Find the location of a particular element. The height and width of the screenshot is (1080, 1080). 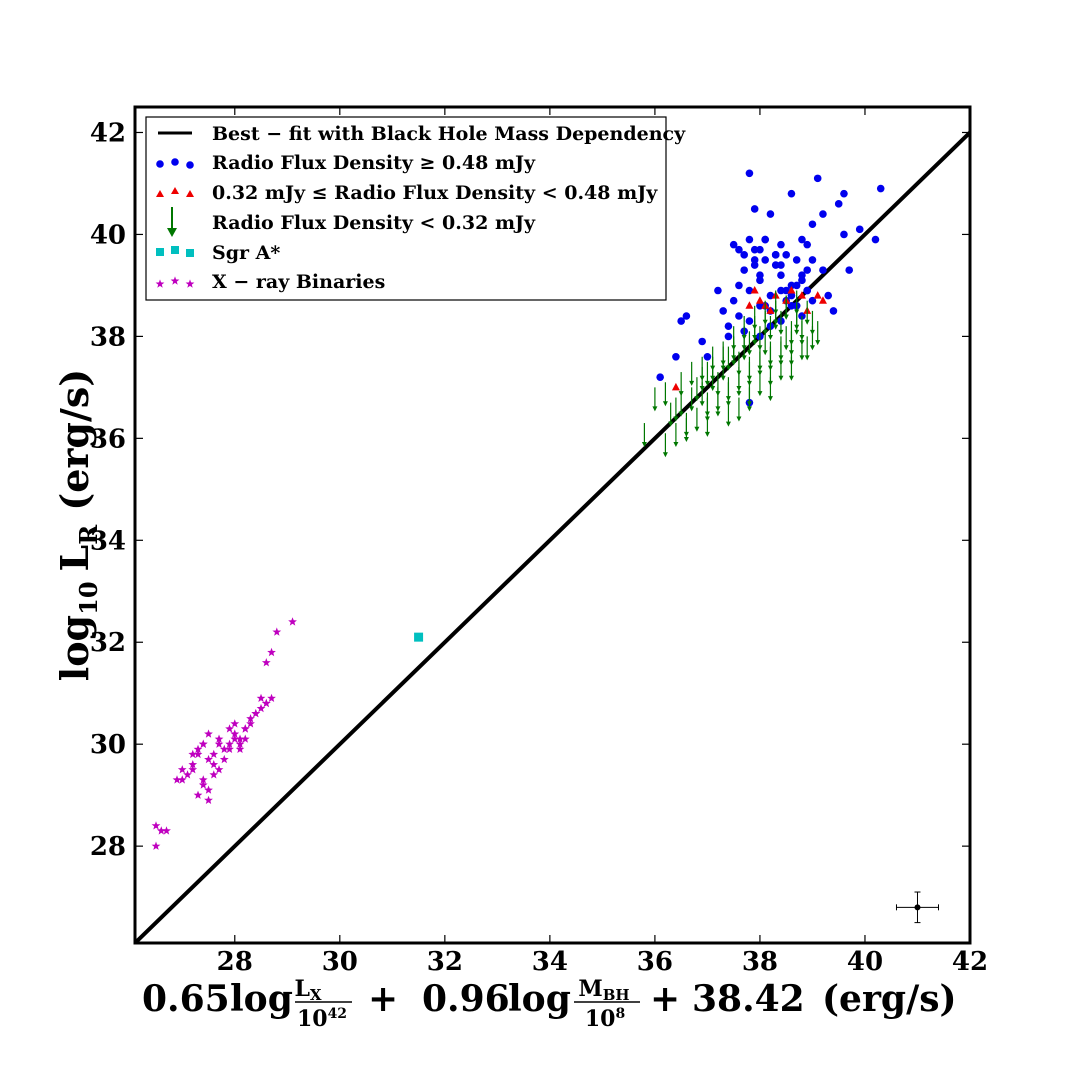

legend-xrb-swatch is located at coordinates (175, 282).